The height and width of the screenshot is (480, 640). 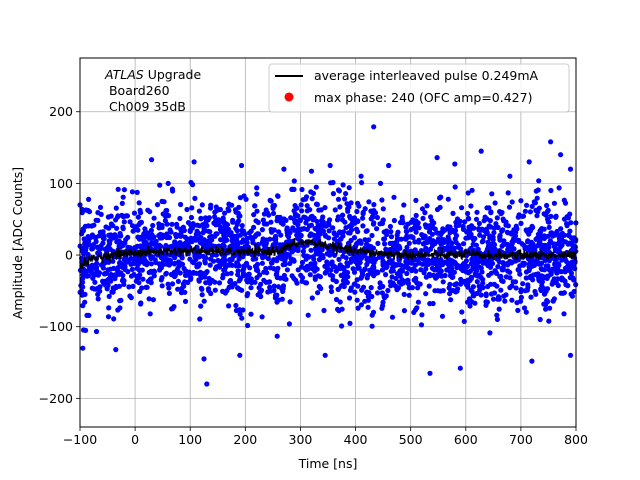 I want to click on x-tick-label: 700, so click(x=521, y=439).